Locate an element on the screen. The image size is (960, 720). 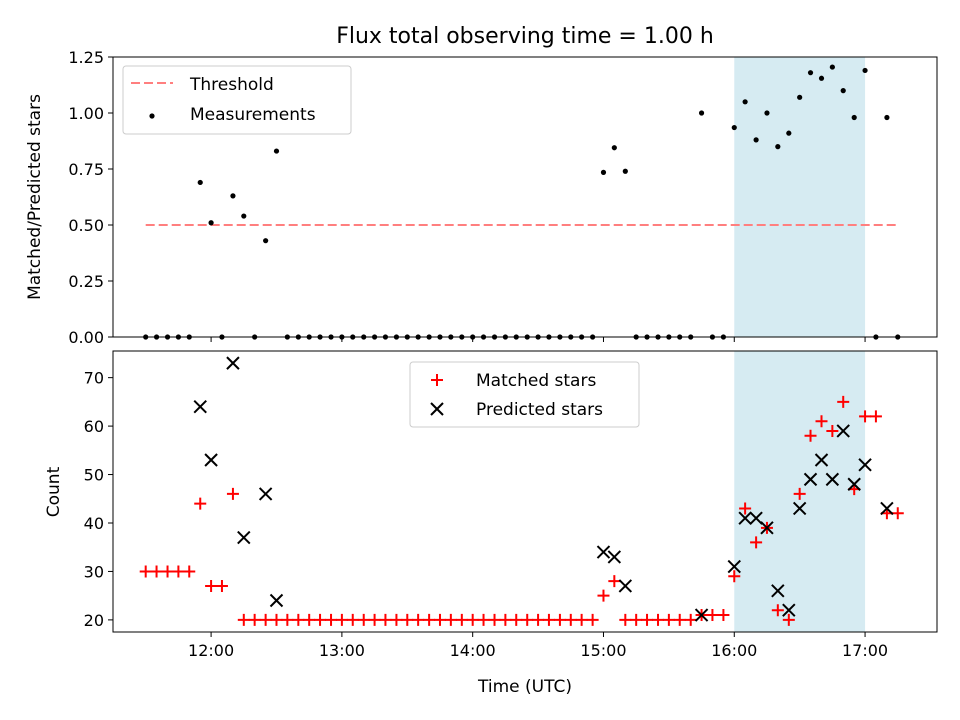
top-y-ticks: 0.00 0.25 0.50 0.75 1.00 1.25 is located at coordinates (90, 197).